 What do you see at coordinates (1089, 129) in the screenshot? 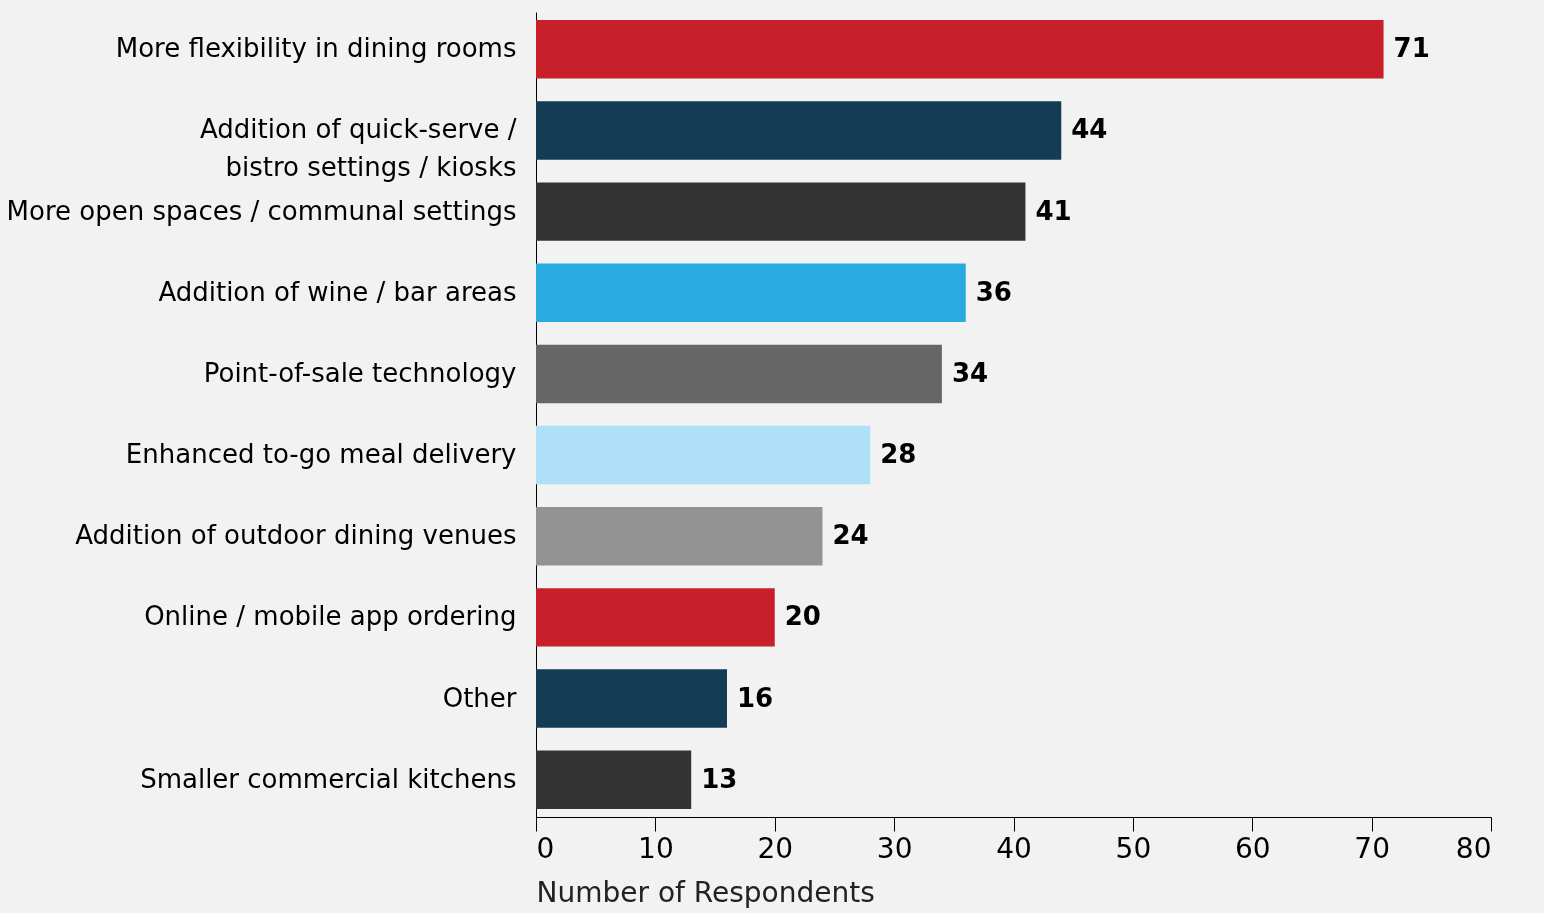
I see `data-label: 44` at bounding box center [1089, 129].